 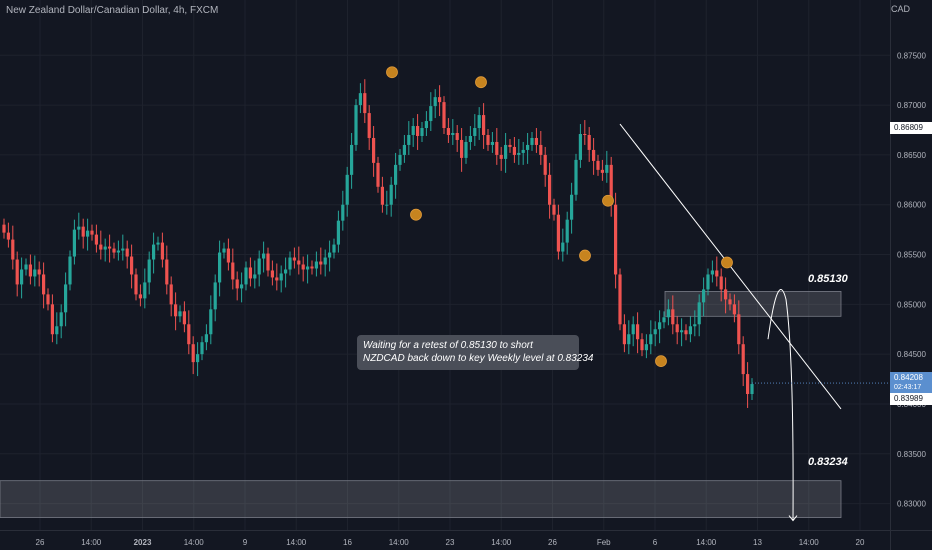 What do you see at coordinates (604, 542) in the screenshot?
I see `x-tick-label: Feb` at bounding box center [604, 542].